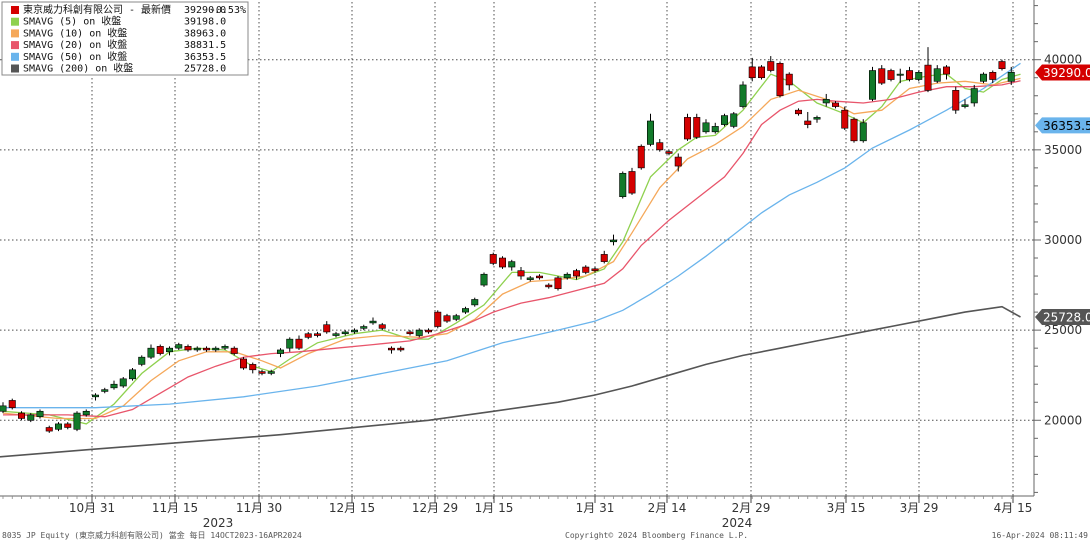  What do you see at coordinates (1066, 73) in the screenshot?
I see `badge-label: 39290.0` at bounding box center [1066, 73].